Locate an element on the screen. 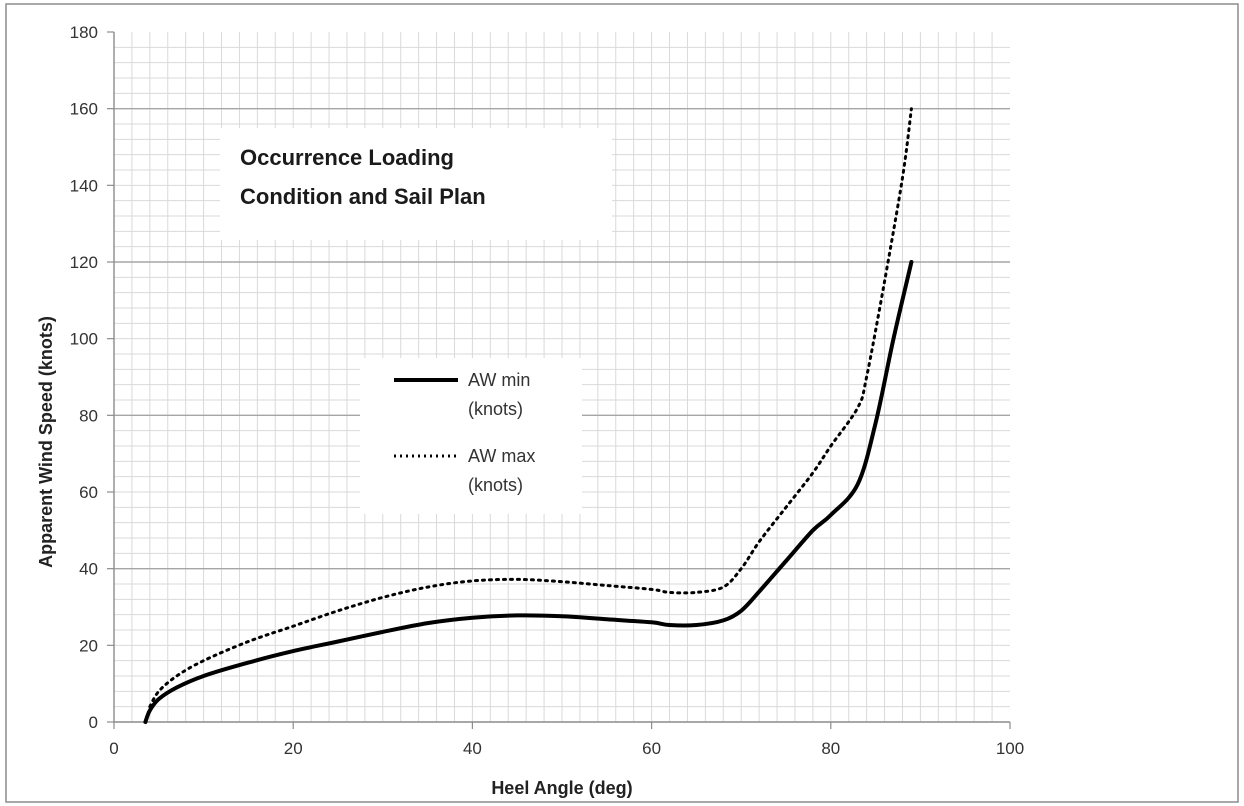 The image size is (1244, 806). y-axis-title: Apparent Wind Speed (knots) is located at coordinates (46, 442).